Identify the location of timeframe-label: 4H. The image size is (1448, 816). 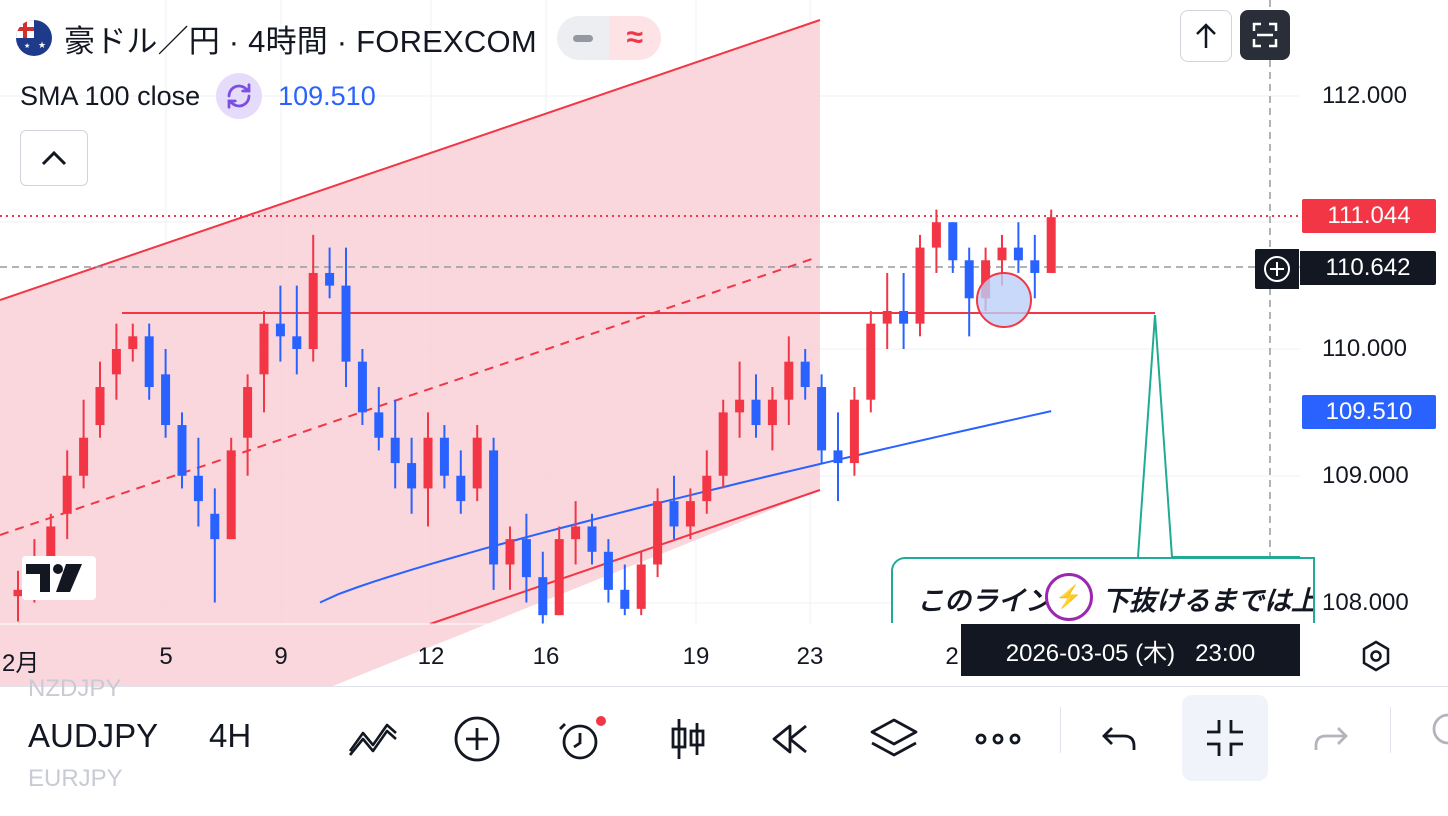
(230, 735).